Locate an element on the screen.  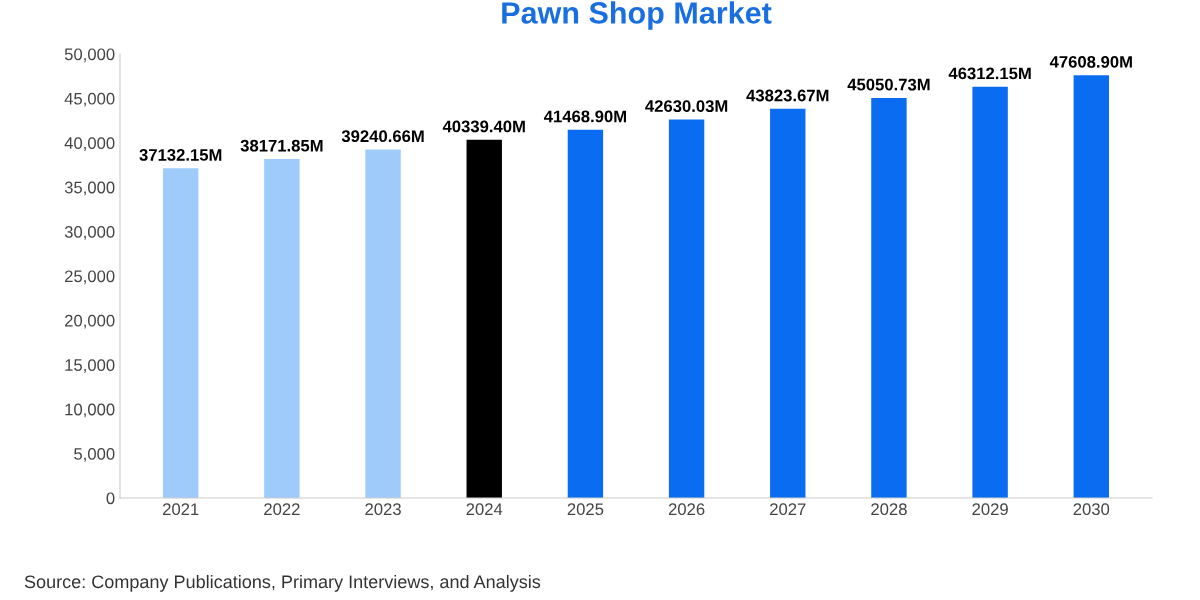
data-label: 39240.66M is located at coordinates (382, 136).